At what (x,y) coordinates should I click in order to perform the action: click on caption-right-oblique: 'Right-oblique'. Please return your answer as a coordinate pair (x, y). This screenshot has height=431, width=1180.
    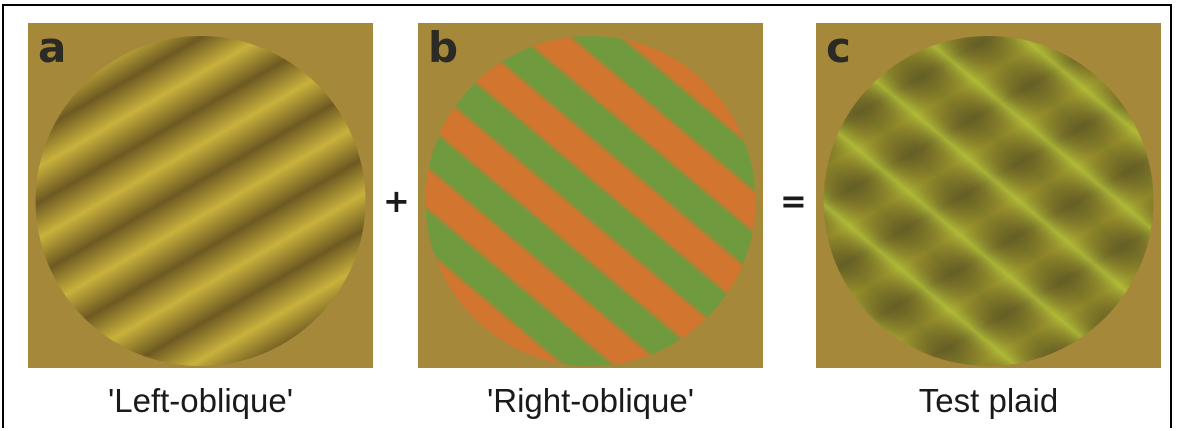
    Looking at the image, I should click on (590, 400).